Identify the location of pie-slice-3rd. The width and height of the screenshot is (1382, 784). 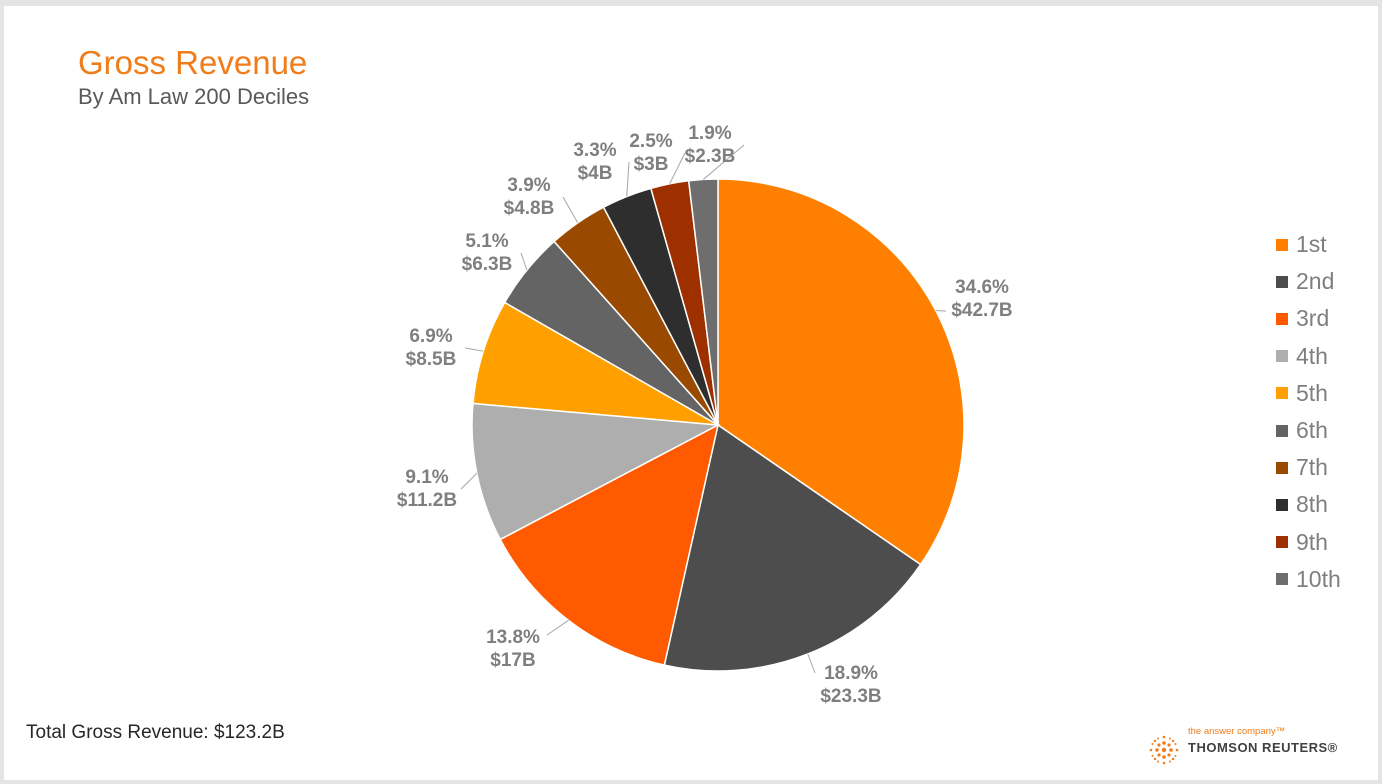
(609, 544).